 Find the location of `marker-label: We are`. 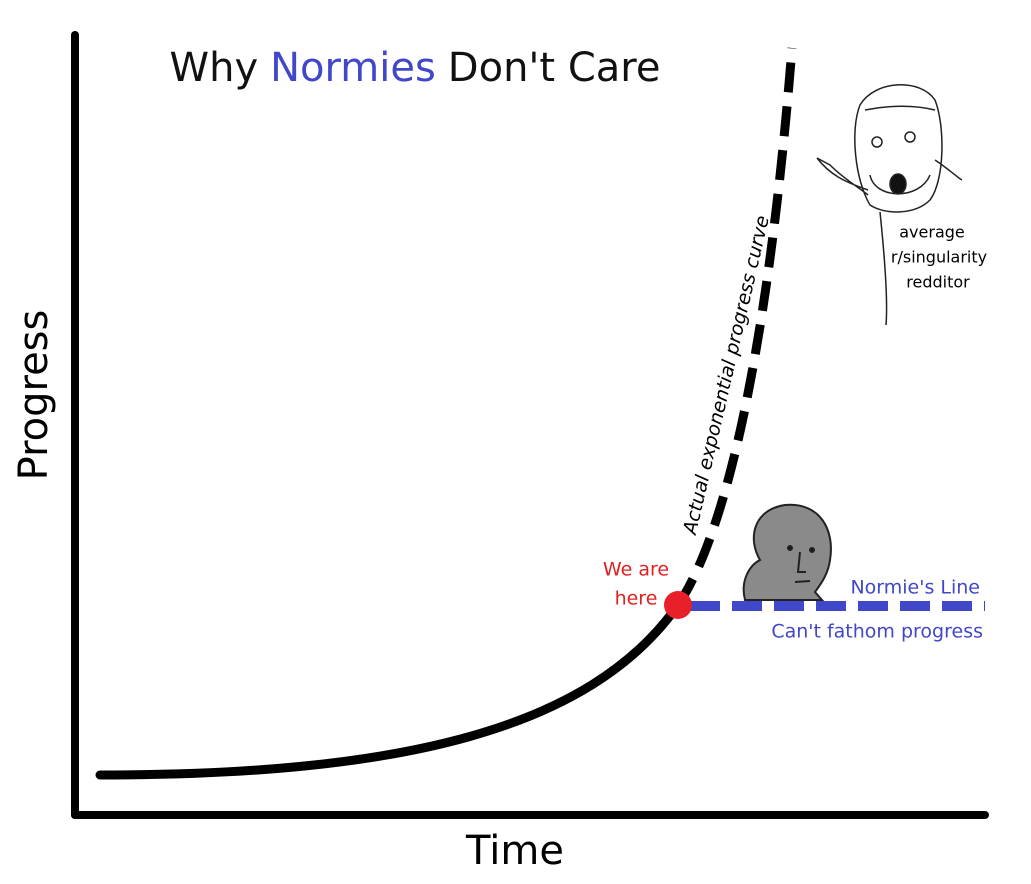

marker-label: We are is located at coordinates (636, 570).